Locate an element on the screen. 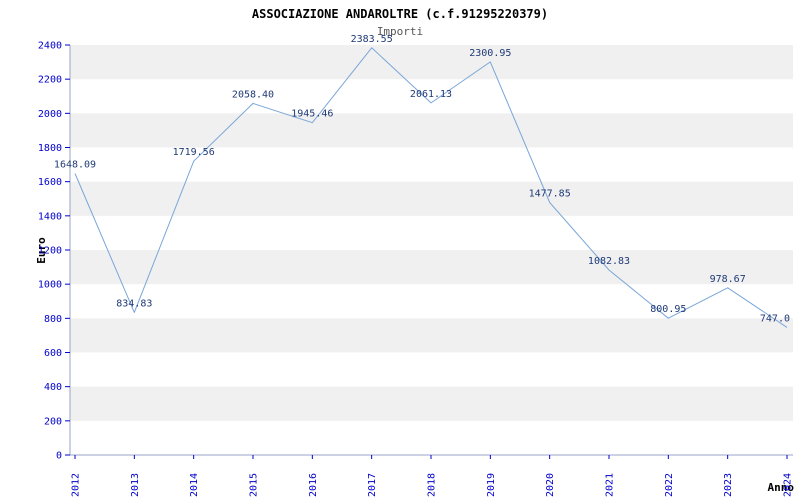  x-tick-label: 2016 is located at coordinates (313, 485).